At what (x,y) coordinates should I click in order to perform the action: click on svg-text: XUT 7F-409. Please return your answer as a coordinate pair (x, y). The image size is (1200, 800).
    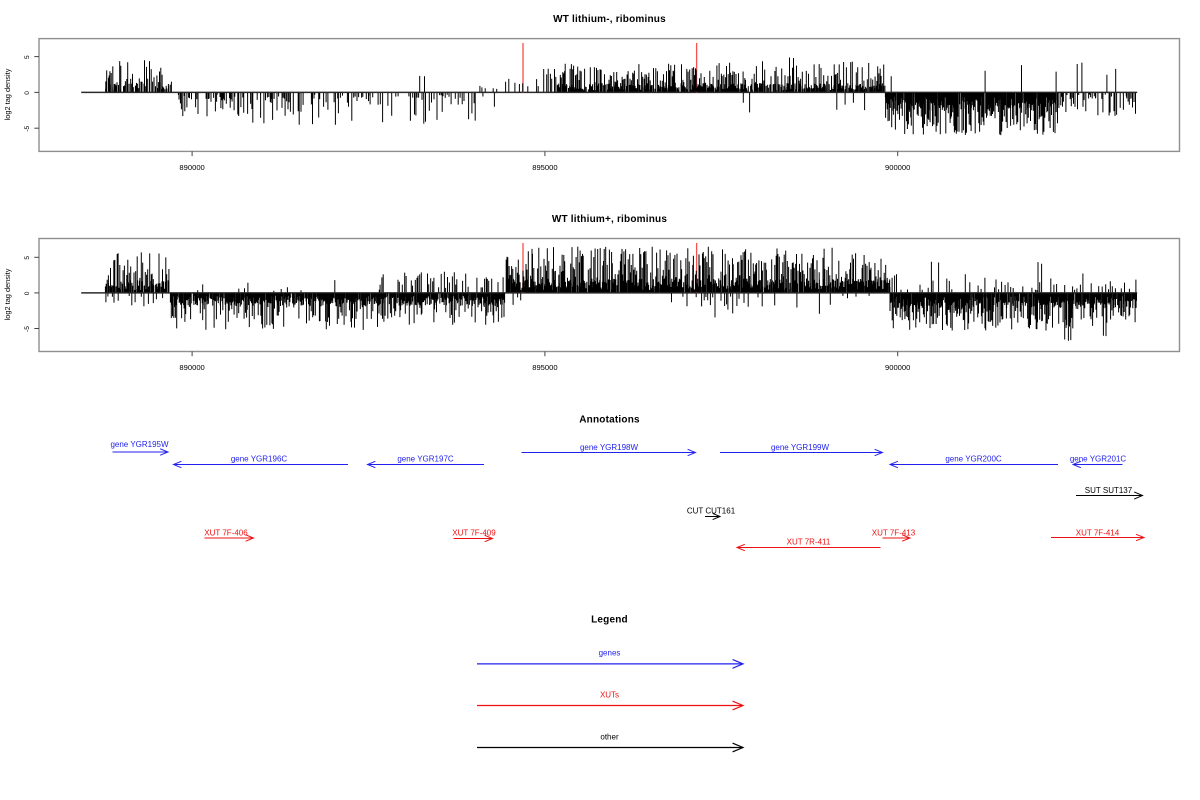
    Looking at the image, I should click on (474, 533).